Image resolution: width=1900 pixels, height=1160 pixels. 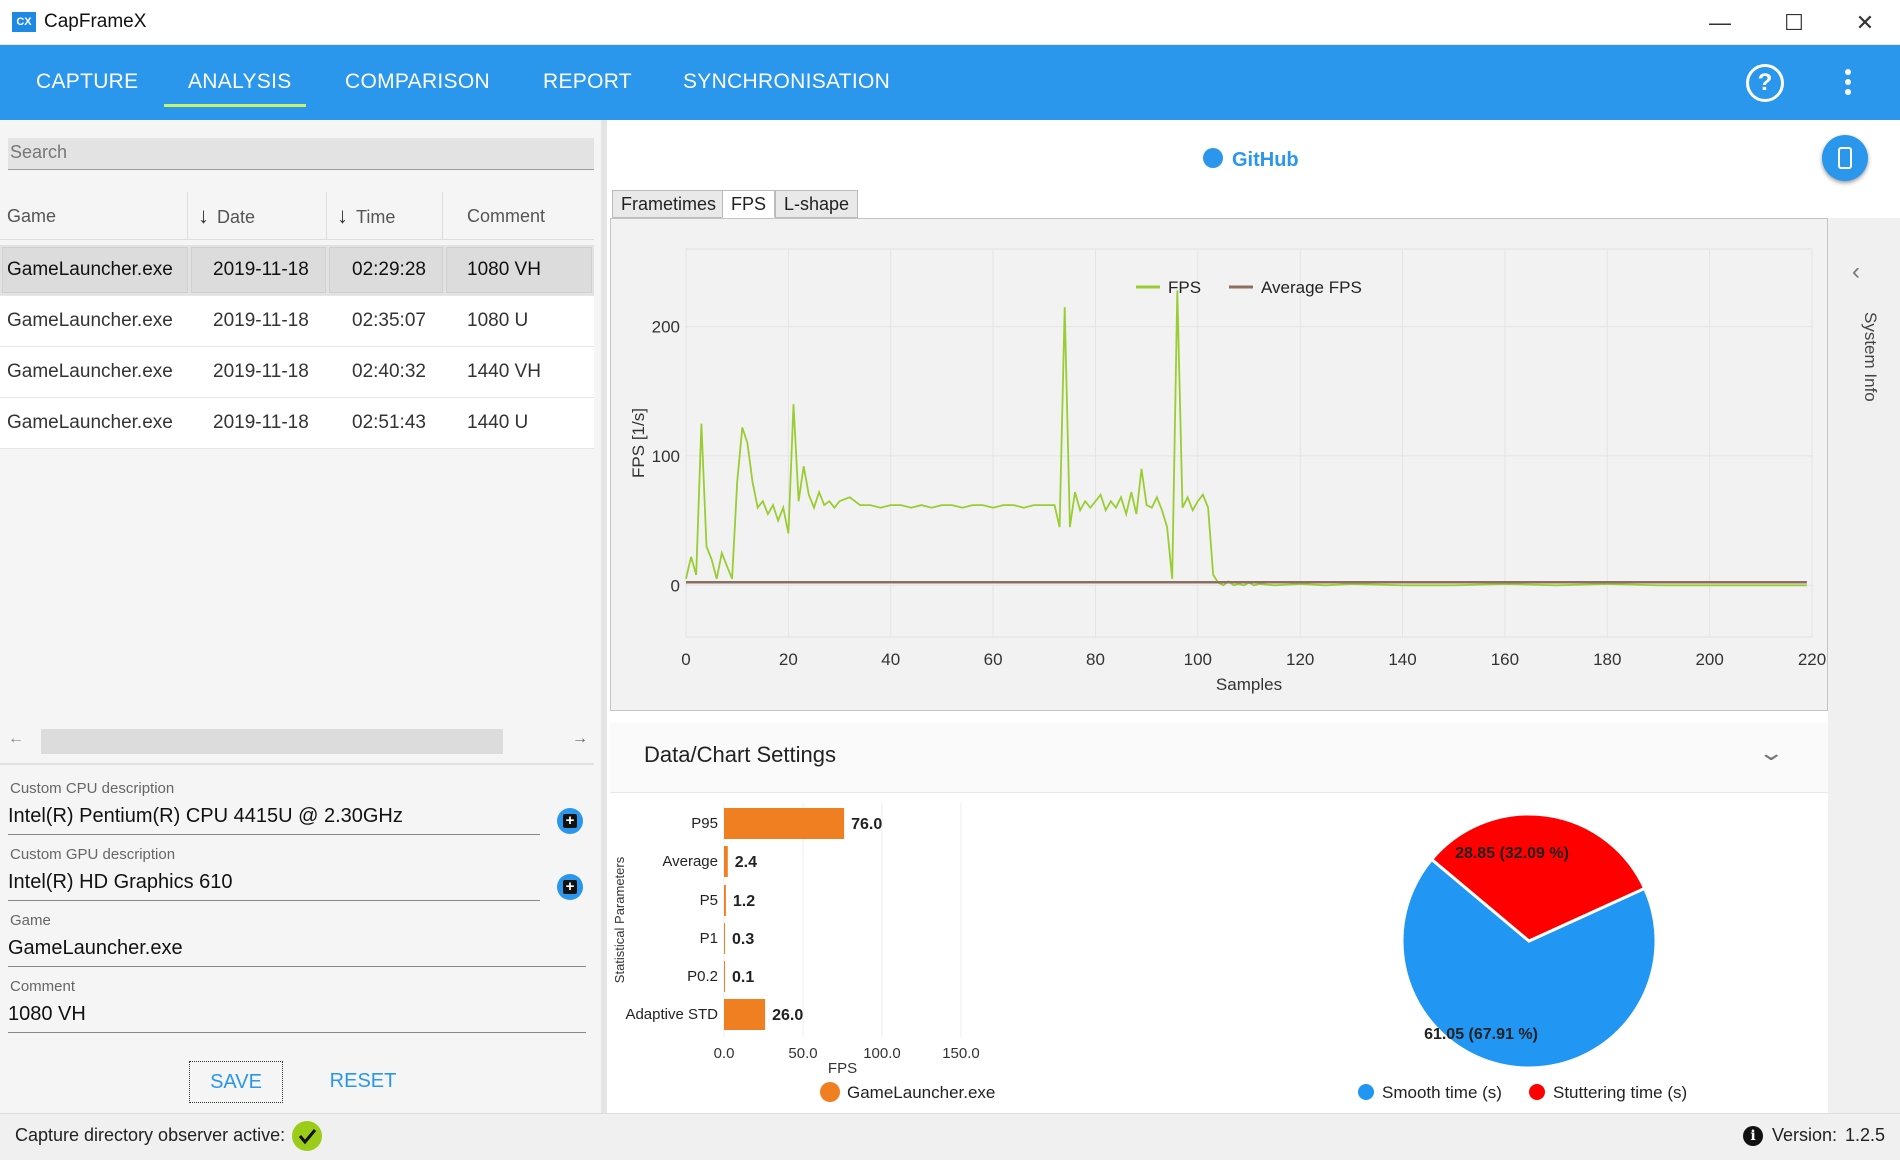 I want to click on cell-date: 2019-11-18, so click(x=261, y=371).